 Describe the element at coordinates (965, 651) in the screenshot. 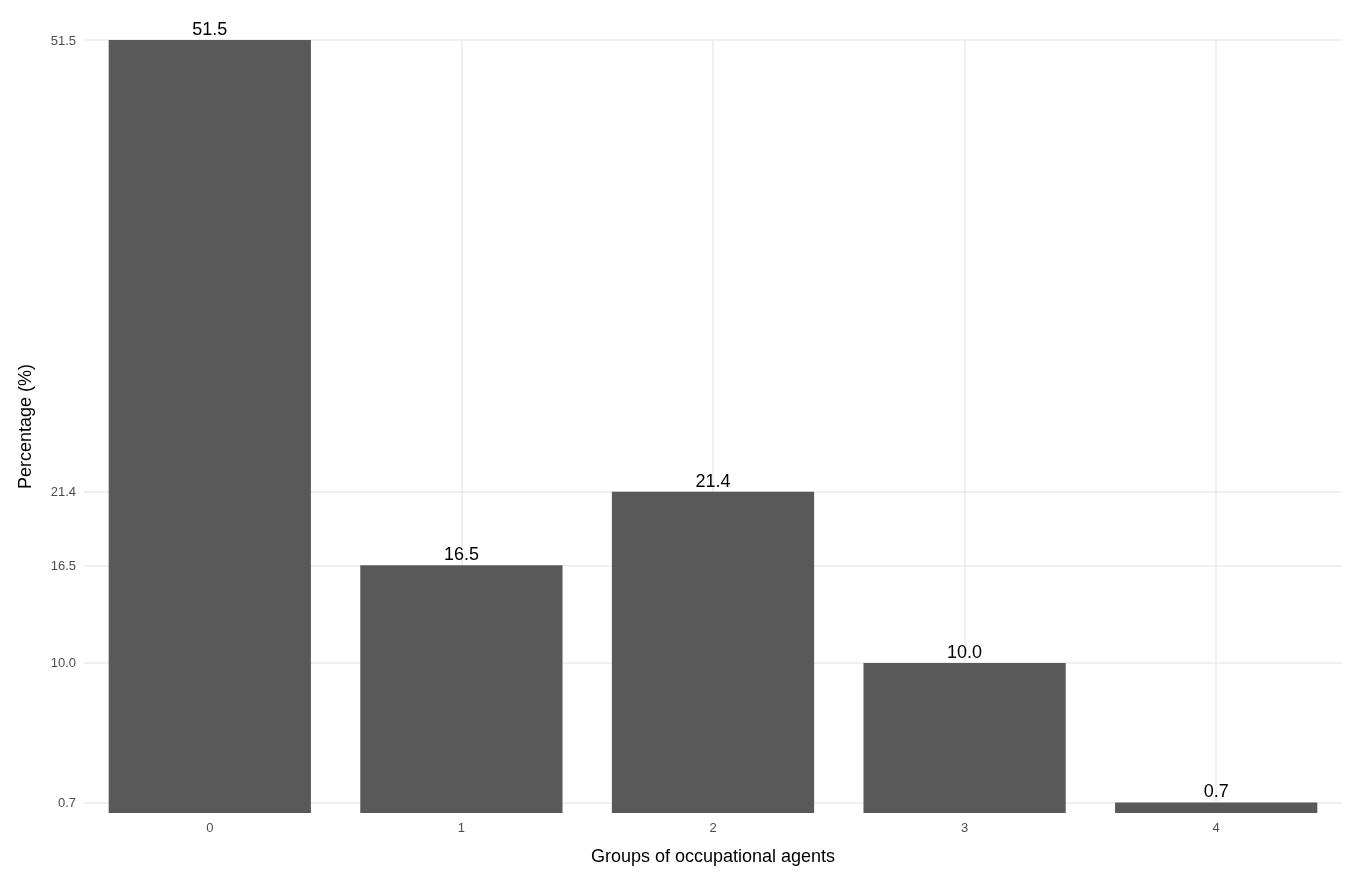

I see `data-label: 10.0` at that location.